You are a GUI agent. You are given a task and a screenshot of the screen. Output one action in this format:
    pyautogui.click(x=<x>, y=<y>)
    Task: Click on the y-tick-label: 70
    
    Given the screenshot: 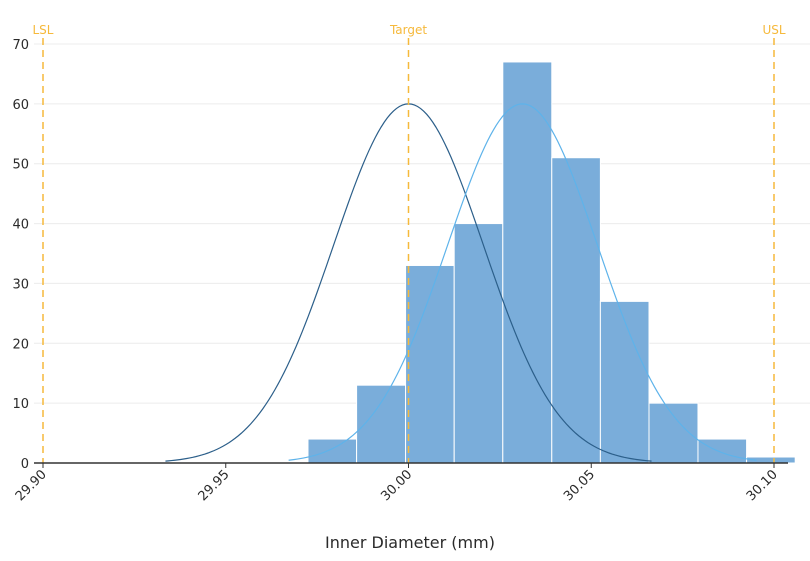 What is the action you would take?
    pyautogui.click(x=20, y=45)
    